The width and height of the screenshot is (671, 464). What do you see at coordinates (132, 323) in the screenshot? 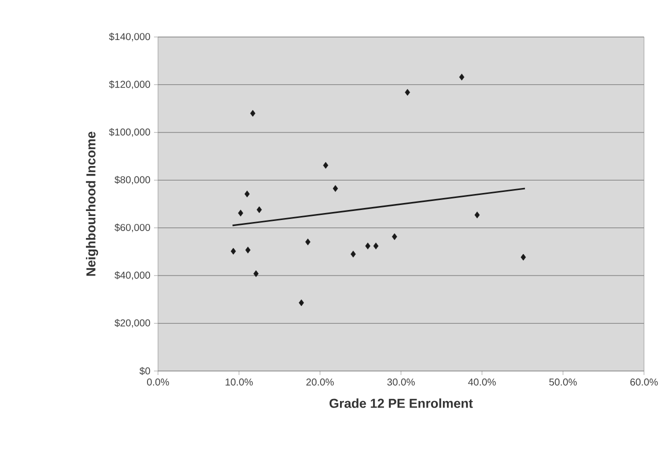
I see `y-tick-label: $20,000` at bounding box center [132, 323].